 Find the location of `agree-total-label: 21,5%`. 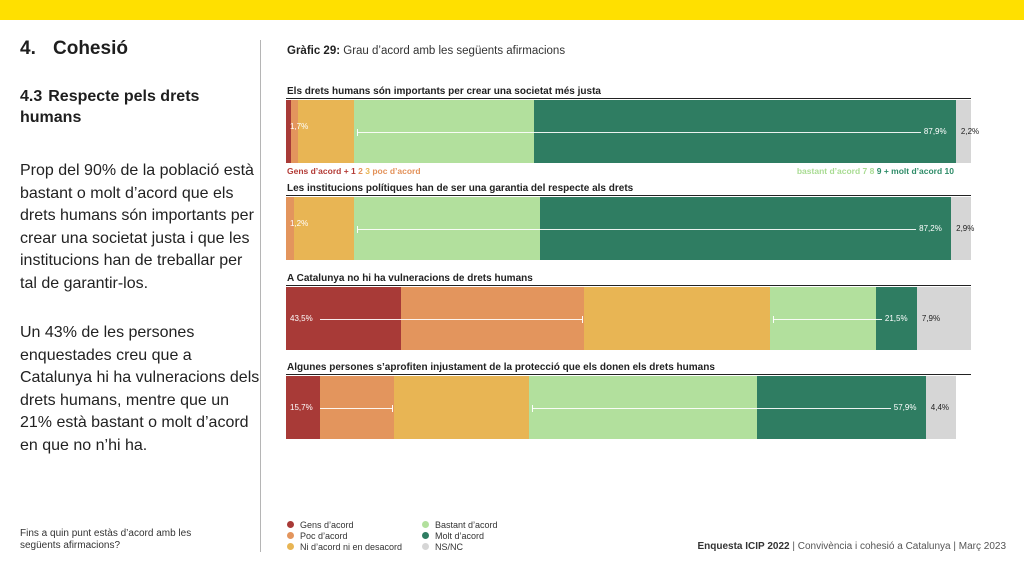

agree-total-label: 21,5% is located at coordinates (896, 318).